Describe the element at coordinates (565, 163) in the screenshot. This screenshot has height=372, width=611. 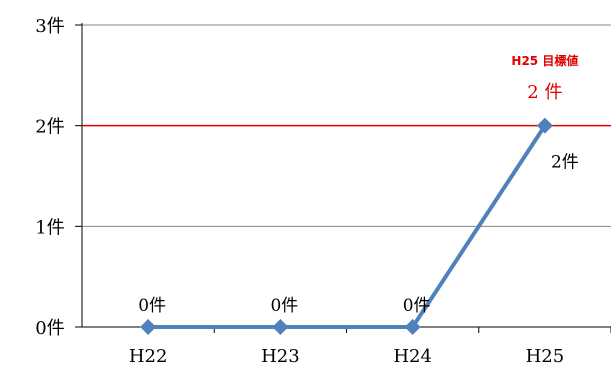
I see `data-label: 2件` at that location.